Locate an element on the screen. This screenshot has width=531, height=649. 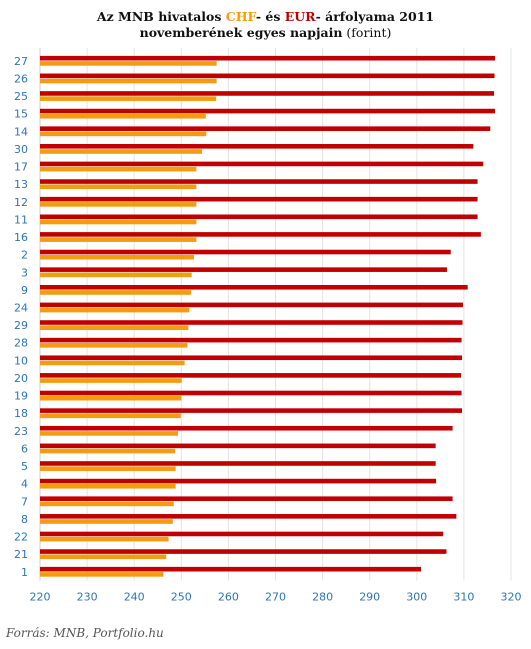
y-tick-label: 6 is located at coordinates (24, 448).